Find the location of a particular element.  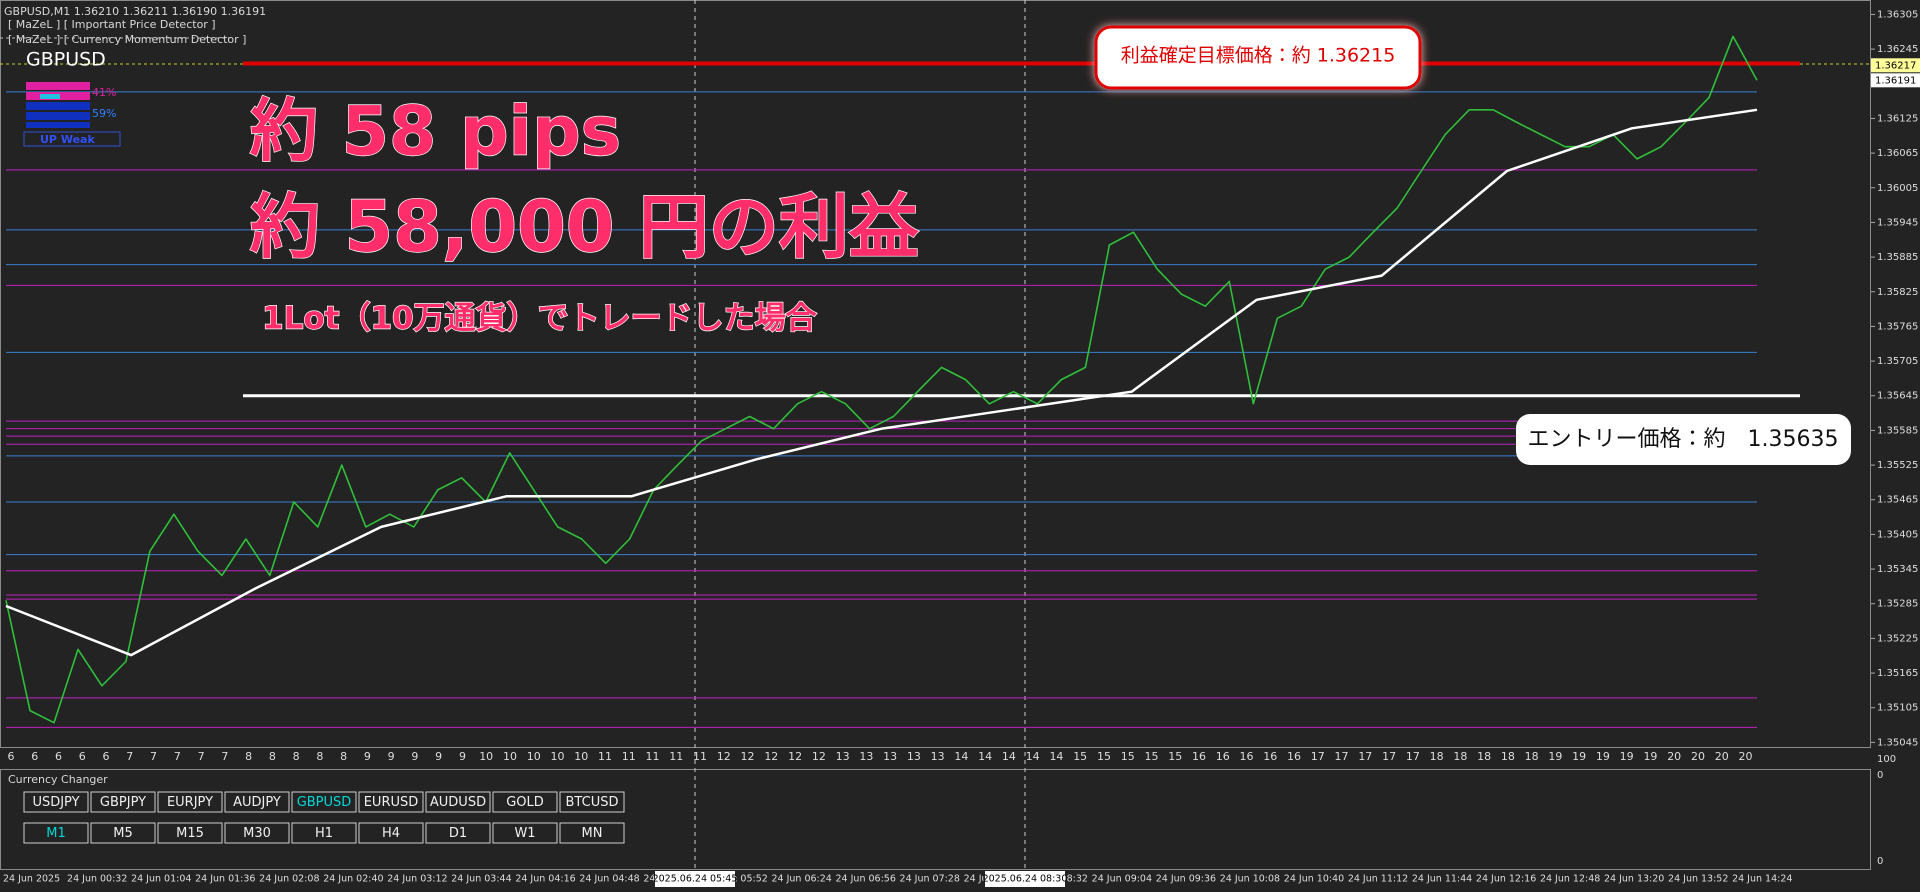

button-symbol: USDJPY is located at coordinates (56, 802).